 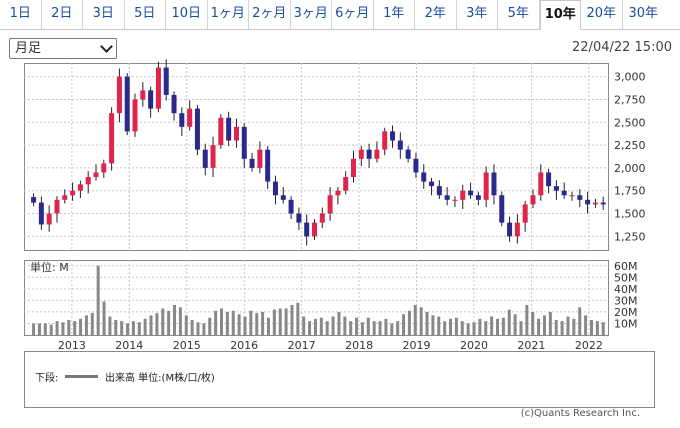 What do you see at coordinates (630, 191) in the screenshot?
I see `price-tick-label: 1,750` at bounding box center [630, 191].